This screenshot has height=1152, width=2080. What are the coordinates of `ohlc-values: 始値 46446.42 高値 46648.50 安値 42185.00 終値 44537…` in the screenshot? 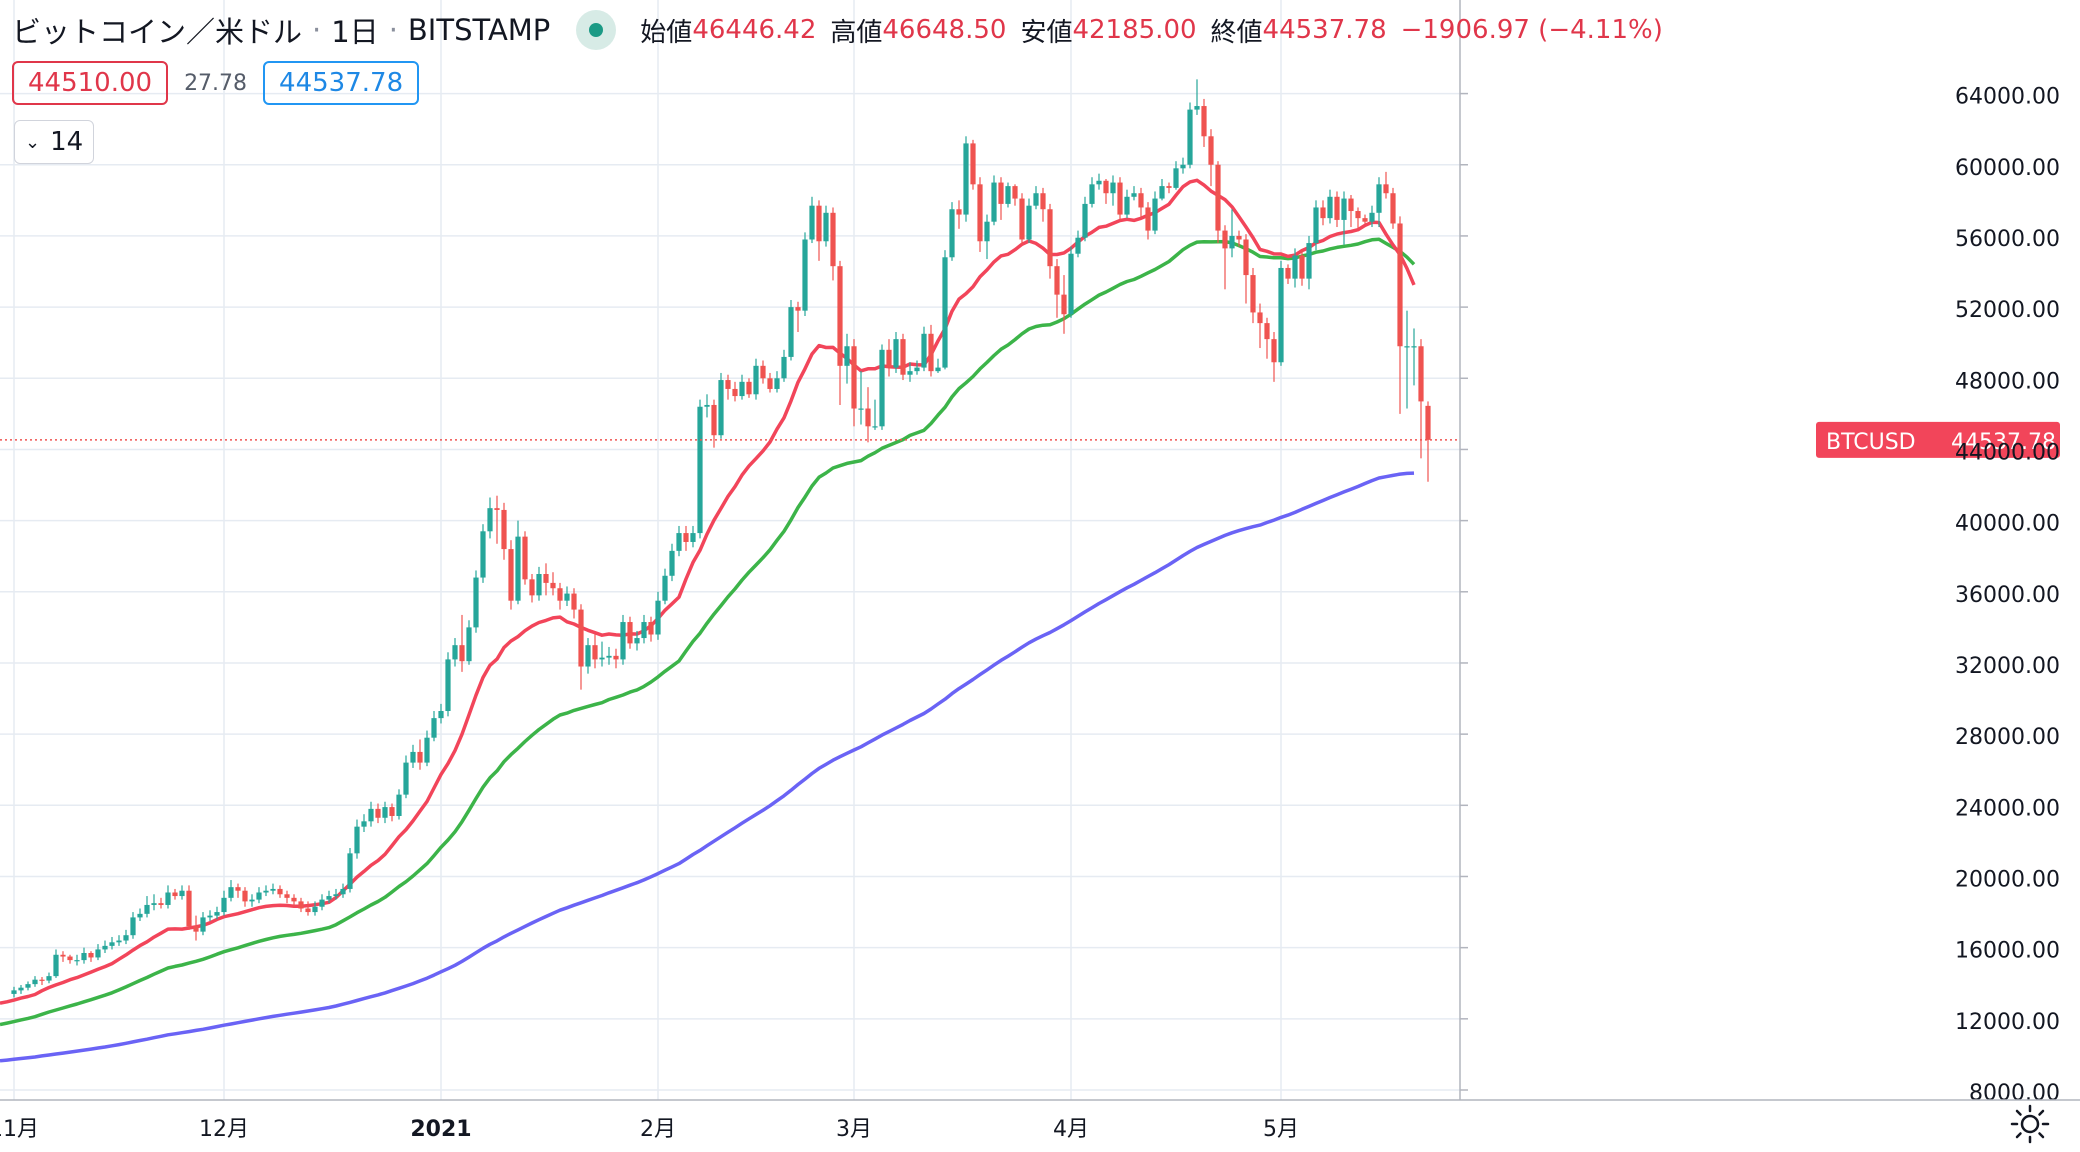 It's located at (1151, 30).